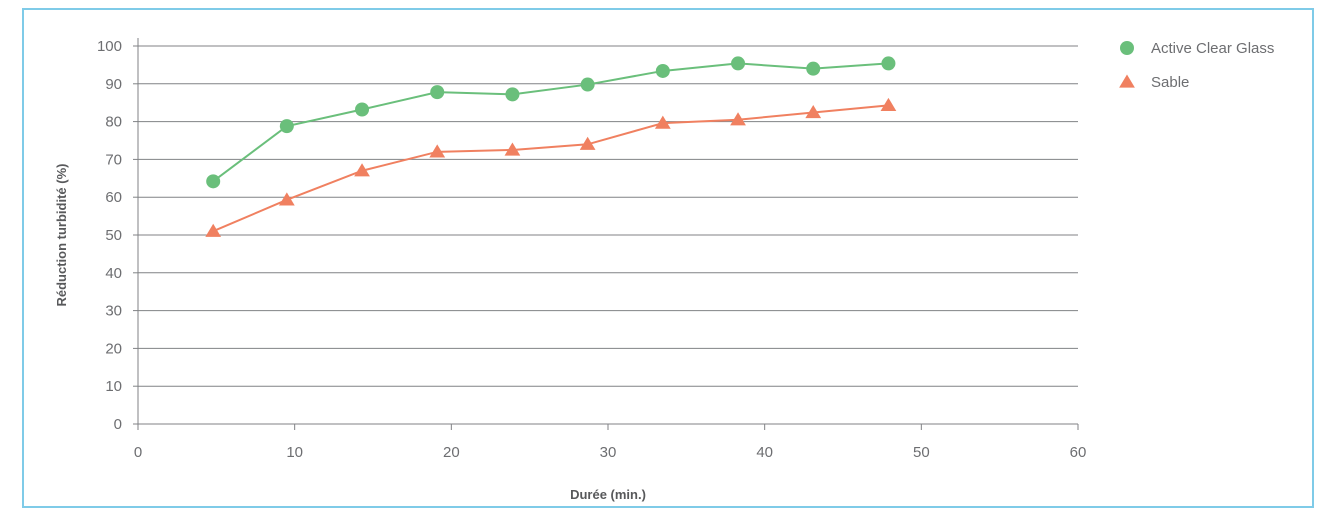 This screenshot has height=512, width=1325. Describe the element at coordinates (109, 46) in the screenshot. I see `y-tick-label: 100` at that location.